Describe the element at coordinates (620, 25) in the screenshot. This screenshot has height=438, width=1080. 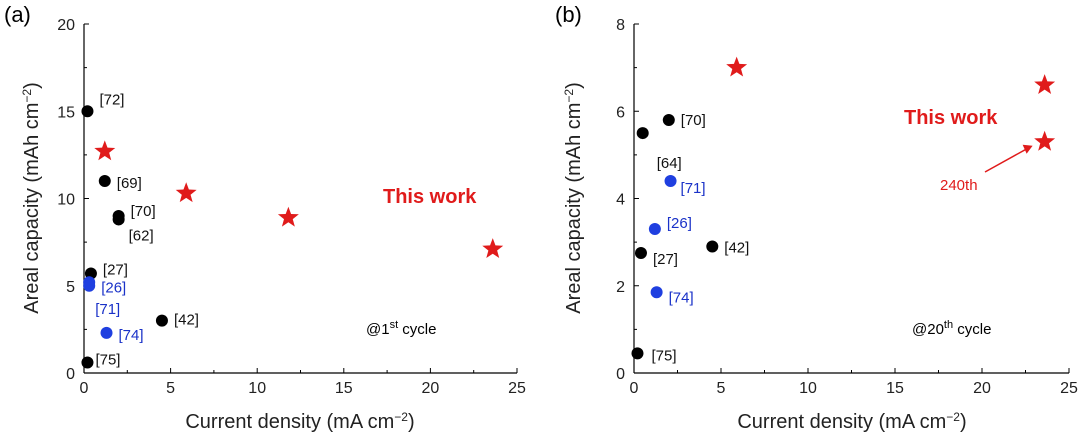
I see `y-tick-label: 8` at that location.